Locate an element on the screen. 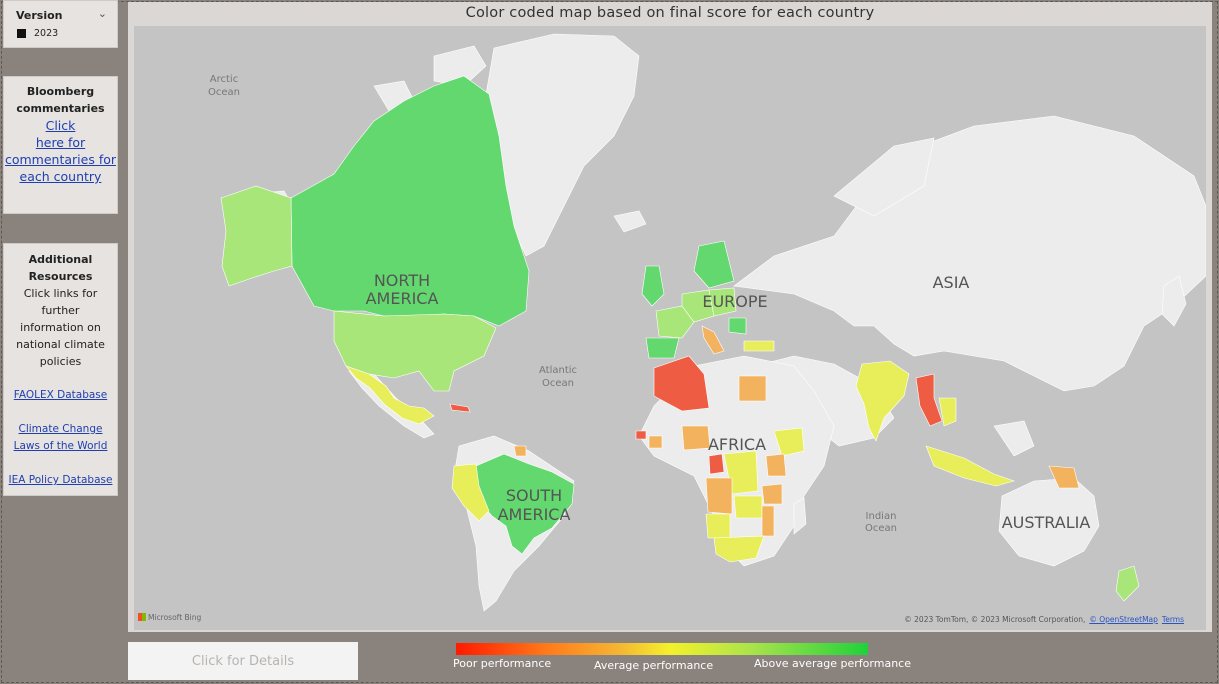  country-scandinavia is located at coordinates (714, 264).